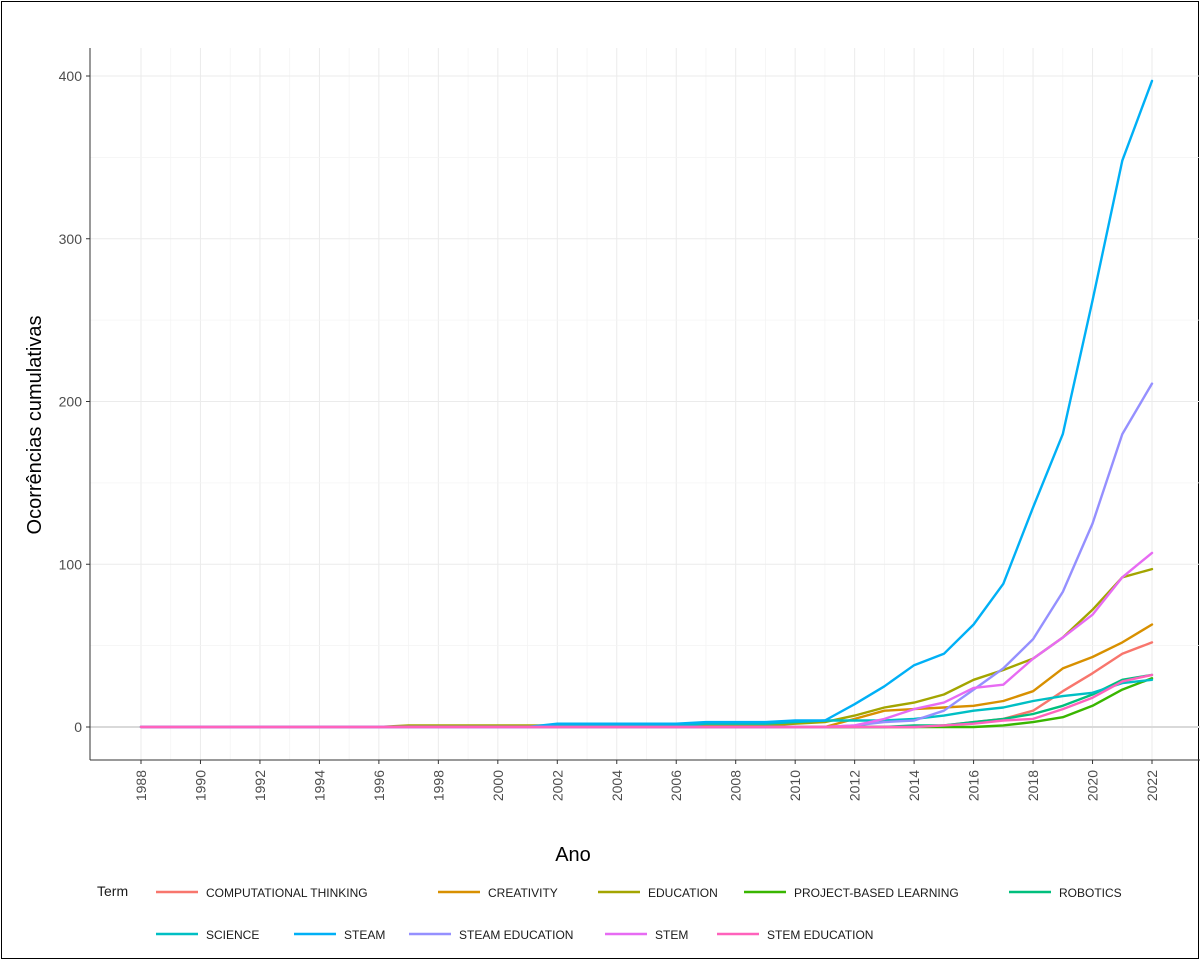  I want to click on y-tick-label: 400, so click(71, 76).